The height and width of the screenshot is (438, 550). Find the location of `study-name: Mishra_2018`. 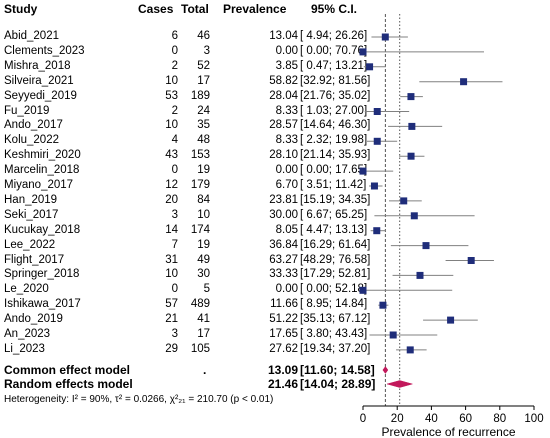

study-name: Mishra_2018 is located at coordinates (37, 66).